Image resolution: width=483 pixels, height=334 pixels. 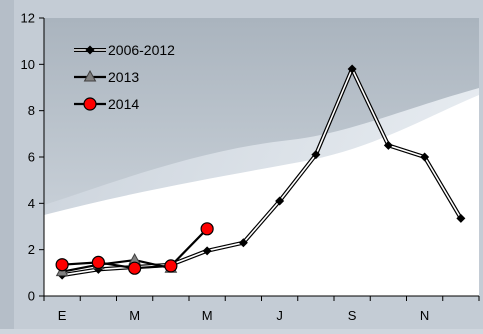 What do you see at coordinates (134, 248) in the screenshot?
I see `series-2014` at bounding box center [134, 248].